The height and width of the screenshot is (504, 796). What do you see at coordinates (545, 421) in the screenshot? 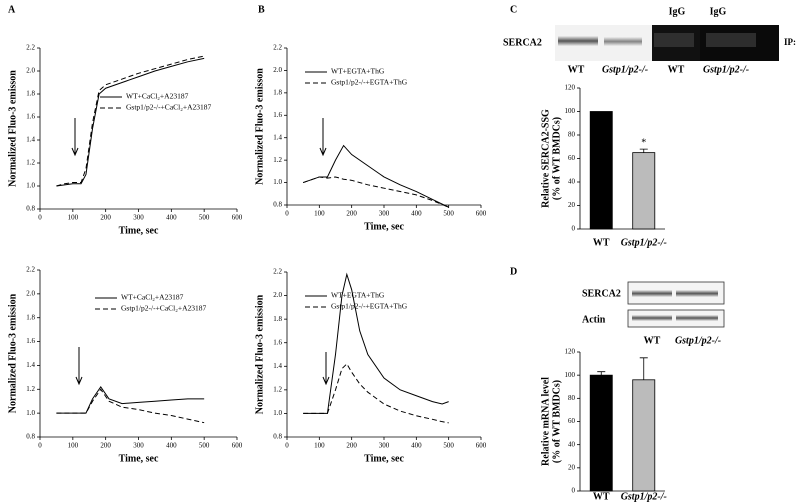
I see `y-axis-label: Relative mRNA level` at bounding box center [545, 421].